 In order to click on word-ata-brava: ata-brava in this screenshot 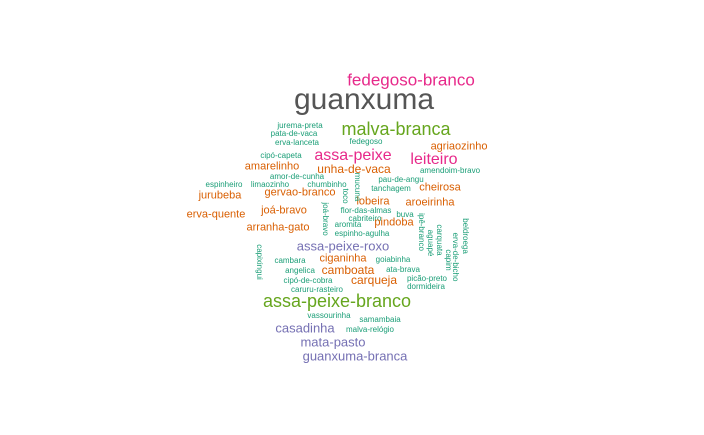, I will do `click(403, 269)`.